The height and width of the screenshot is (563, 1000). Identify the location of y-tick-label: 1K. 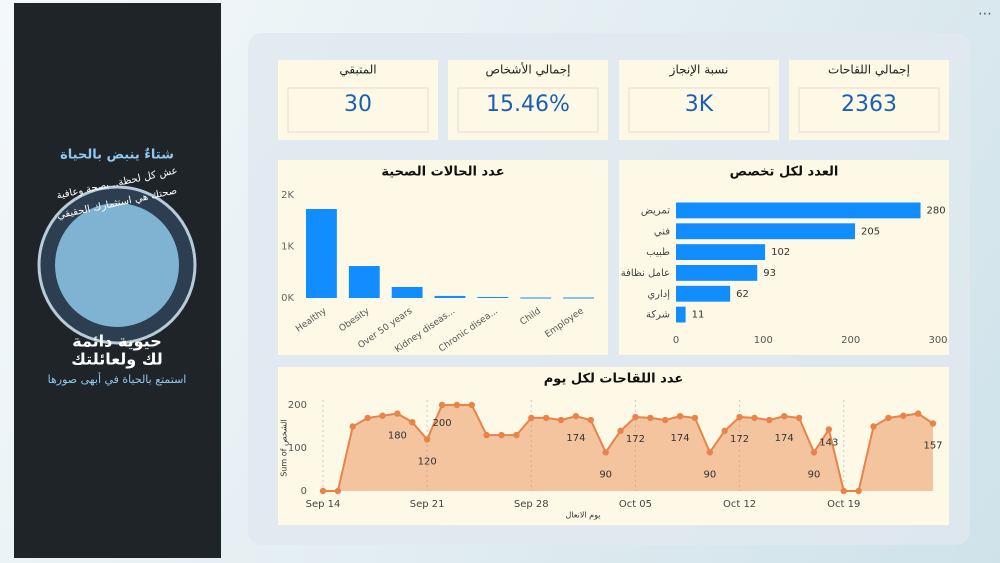
(287, 247).